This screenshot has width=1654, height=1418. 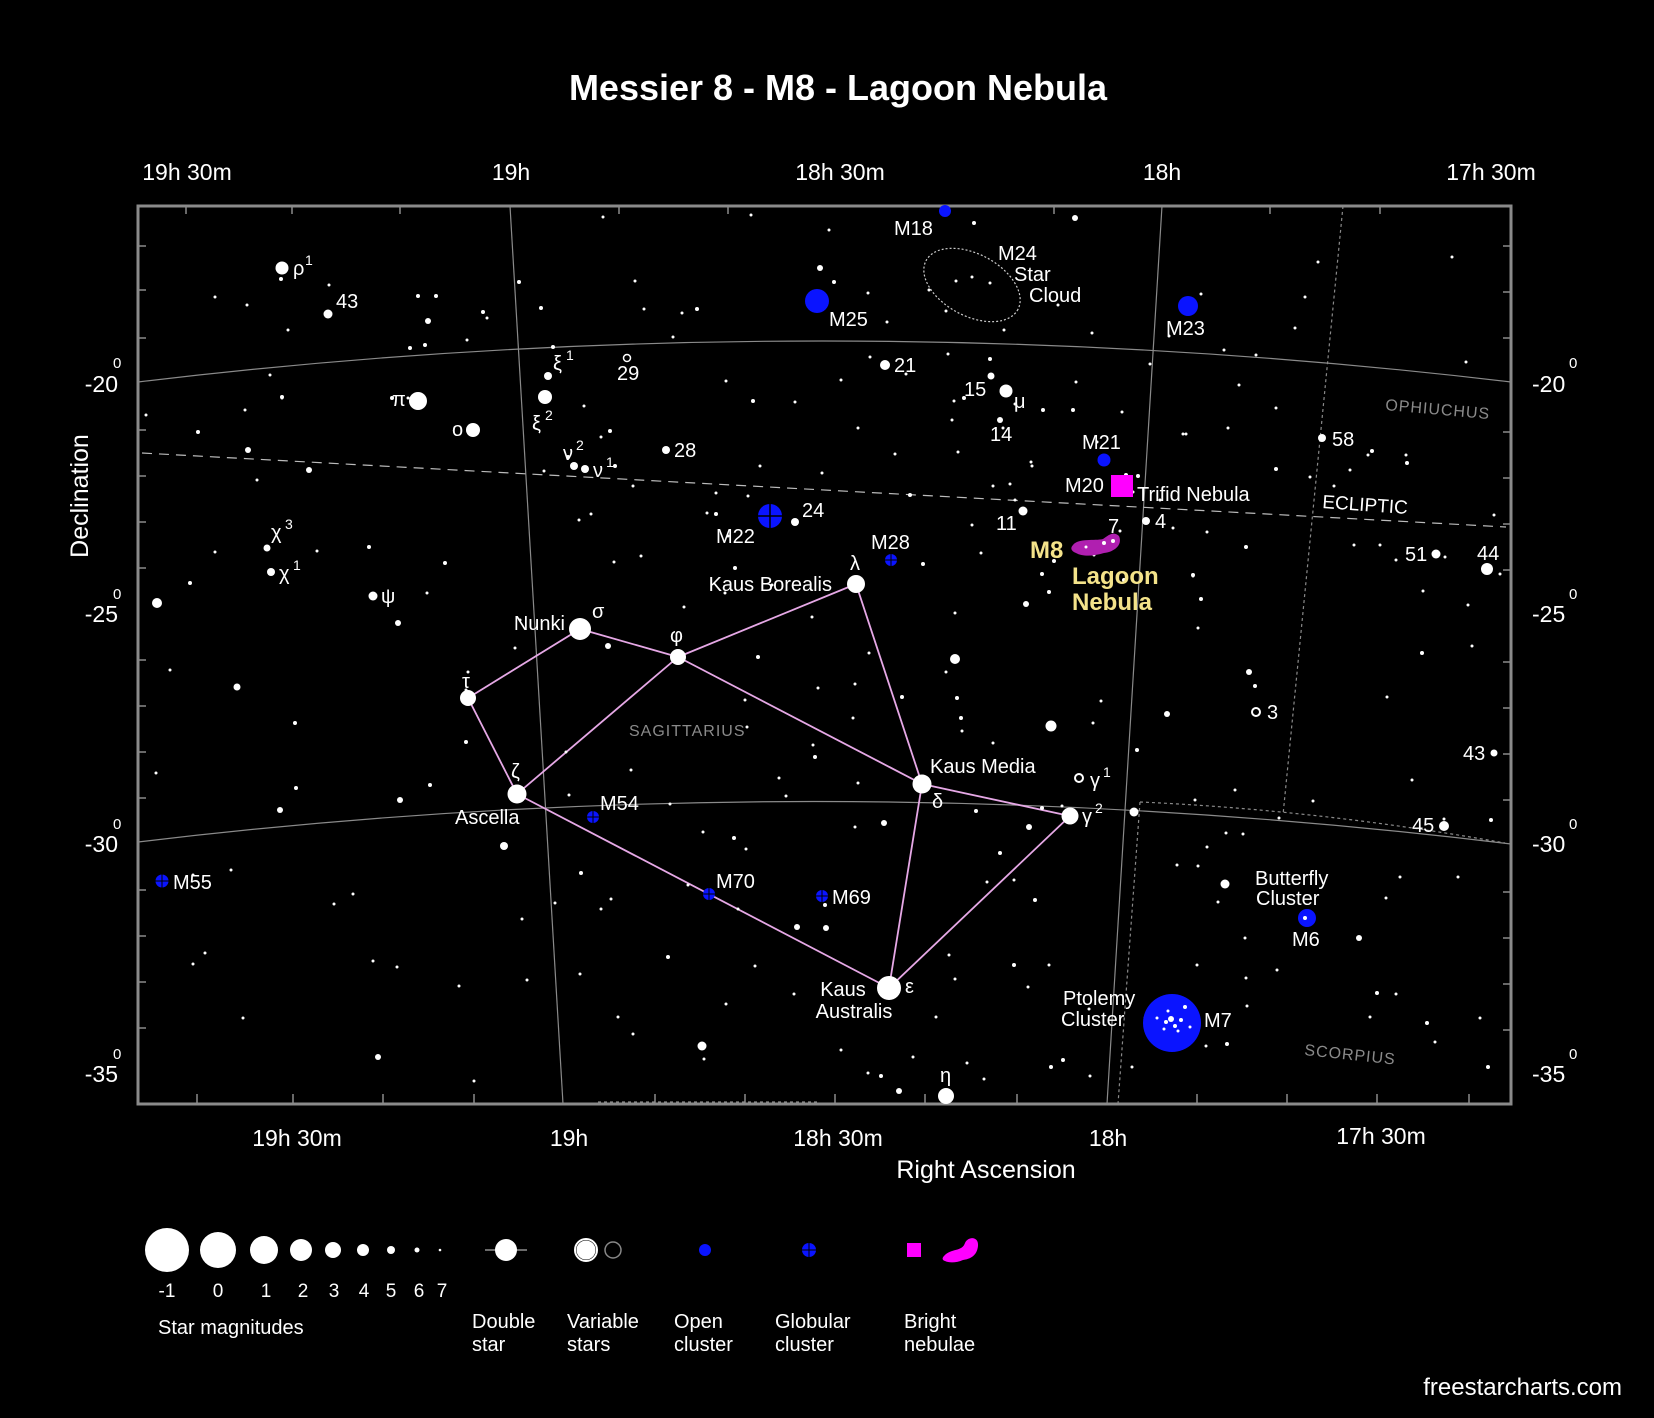 I want to click on label-43b: 43, so click(x=1474, y=754).